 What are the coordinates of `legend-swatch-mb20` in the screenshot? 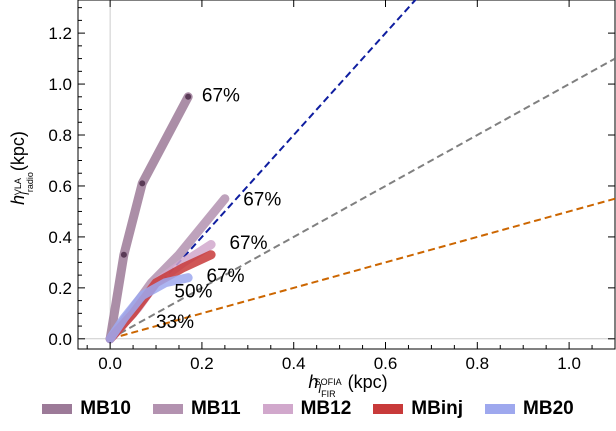 It's located at (500, 409).